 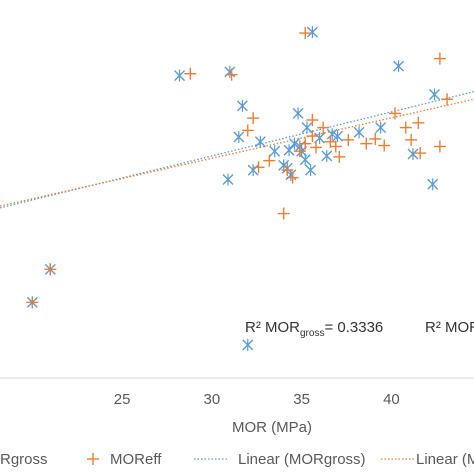 I want to click on legend-item-1: MOReff, so click(x=124, y=459).